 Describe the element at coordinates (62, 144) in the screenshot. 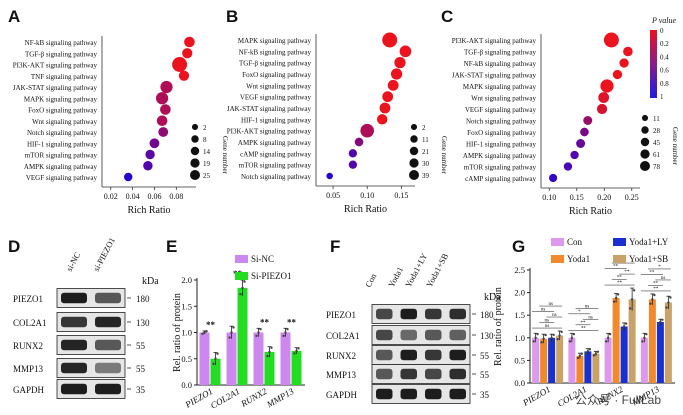

I see `pathway-label: HIF-1 signaling pathway` at that location.